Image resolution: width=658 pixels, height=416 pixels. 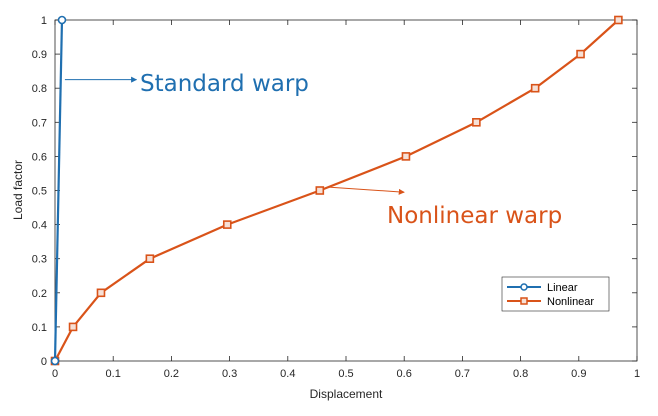 I want to click on legend-box, so click(x=555, y=294).